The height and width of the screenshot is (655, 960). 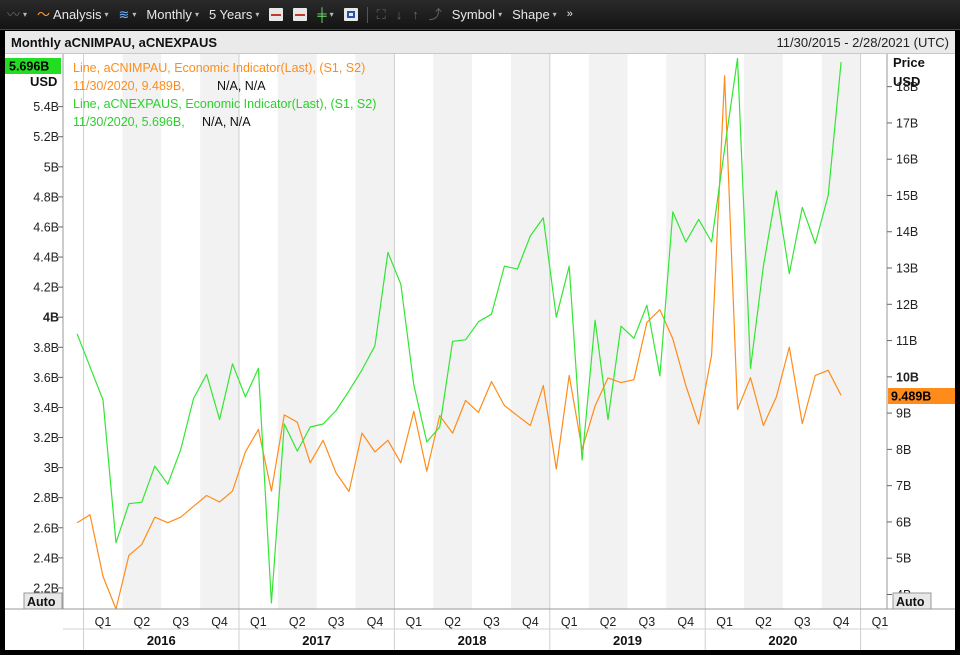 What do you see at coordinates (44, 14) in the screenshot?
I see `analysis-icon: 〜` at bounding box center [44, 14].